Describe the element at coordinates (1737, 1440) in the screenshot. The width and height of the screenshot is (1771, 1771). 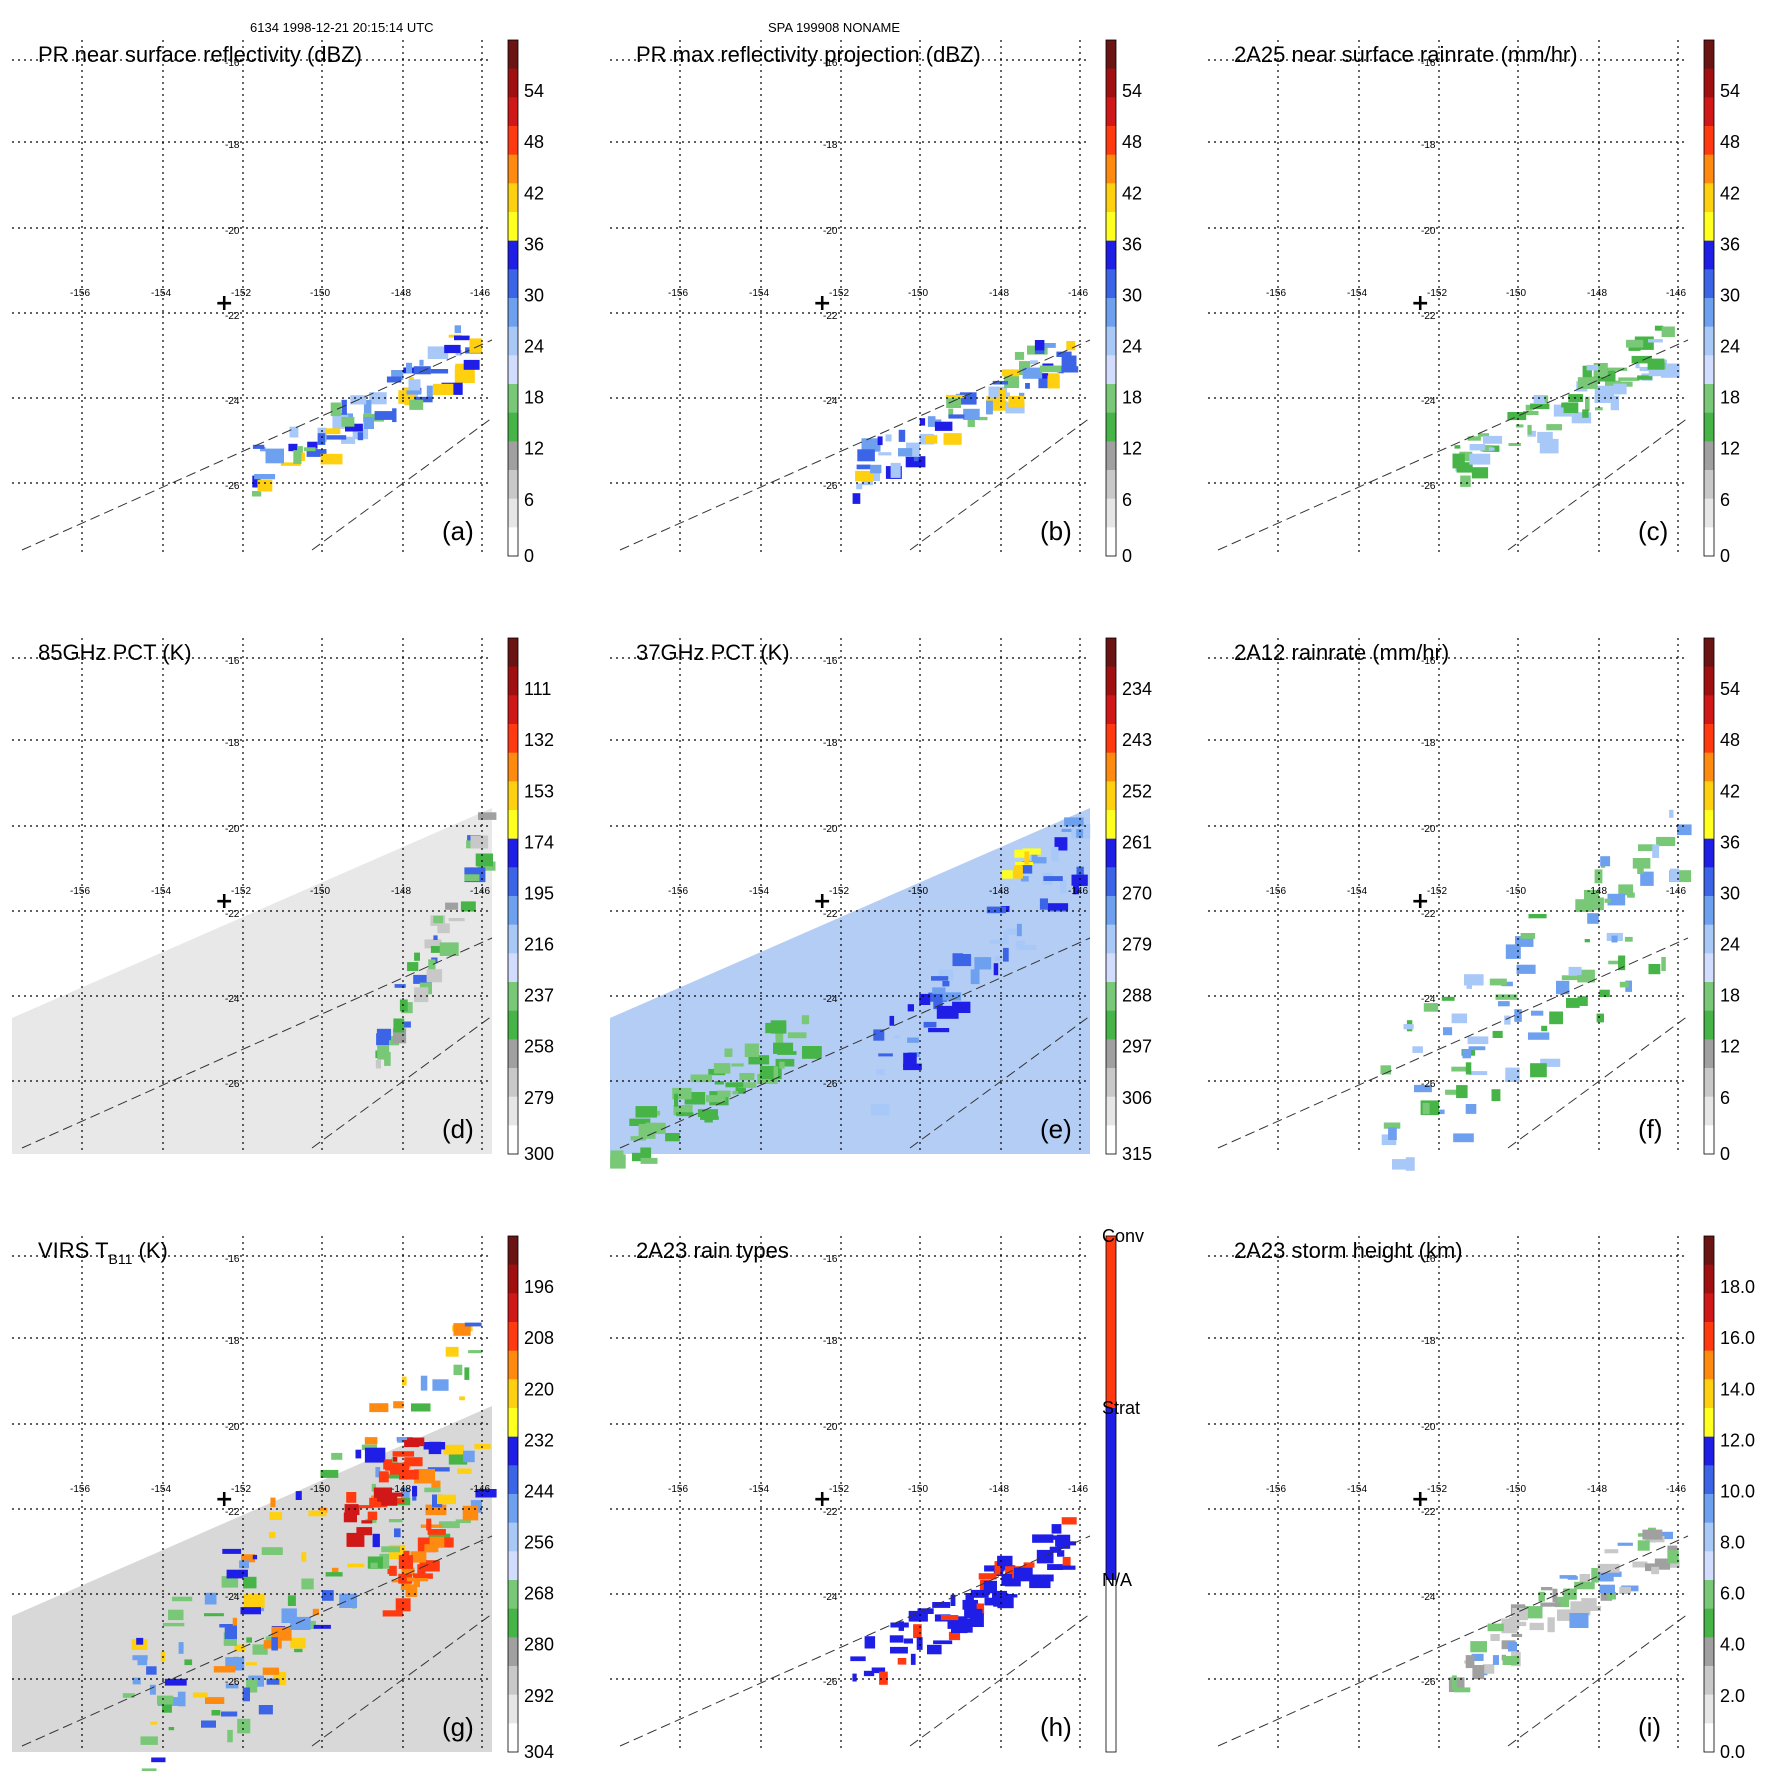
I see `colorbar-tick-label: 12.0` at that location.